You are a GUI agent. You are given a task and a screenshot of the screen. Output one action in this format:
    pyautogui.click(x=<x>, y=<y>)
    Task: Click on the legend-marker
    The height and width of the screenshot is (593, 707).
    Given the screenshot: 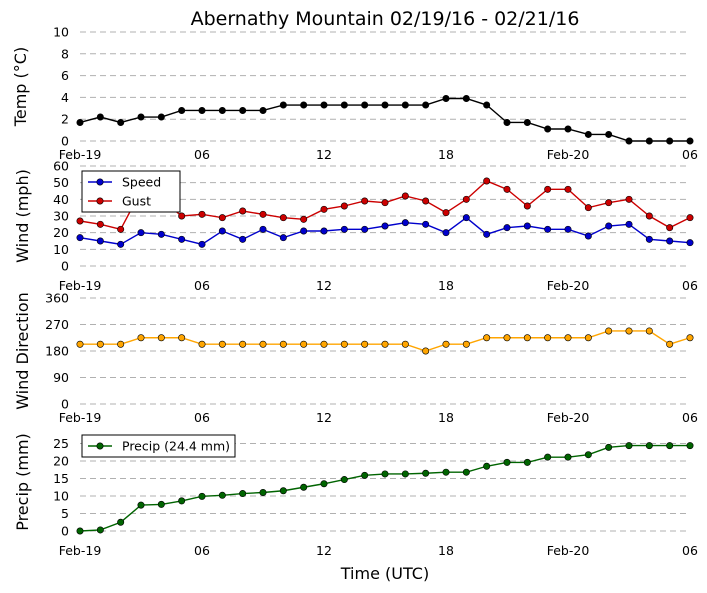 What is the action you would take?
    pyautogui.click(x=100, y=446)
    